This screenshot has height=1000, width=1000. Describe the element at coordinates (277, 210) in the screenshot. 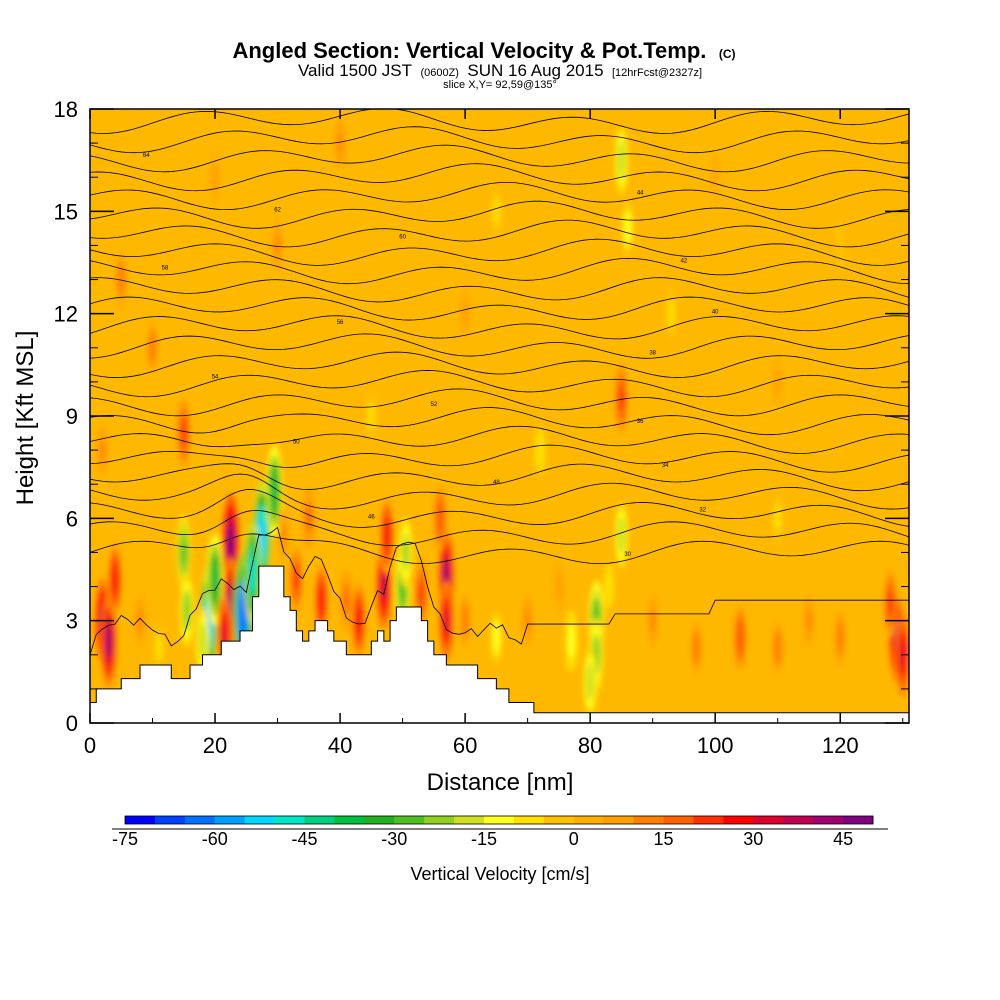

I see `contour-label: 62` at that location.